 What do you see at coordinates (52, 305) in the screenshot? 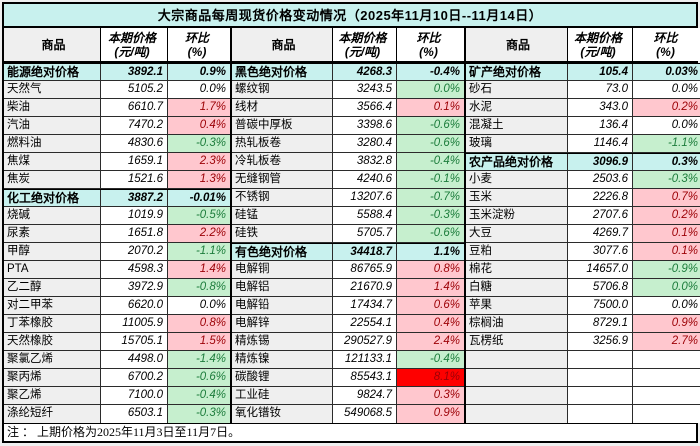
I see `commodity-name-cell: 对二甲苯` at bounding box center [52, 305].